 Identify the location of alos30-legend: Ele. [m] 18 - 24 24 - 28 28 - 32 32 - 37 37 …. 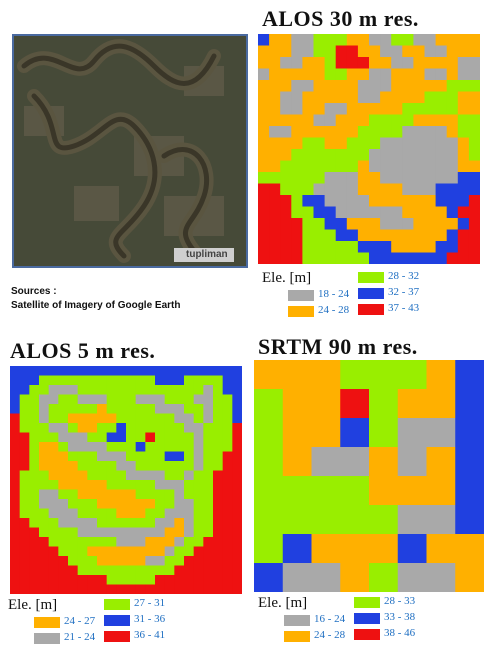
(372, 300).